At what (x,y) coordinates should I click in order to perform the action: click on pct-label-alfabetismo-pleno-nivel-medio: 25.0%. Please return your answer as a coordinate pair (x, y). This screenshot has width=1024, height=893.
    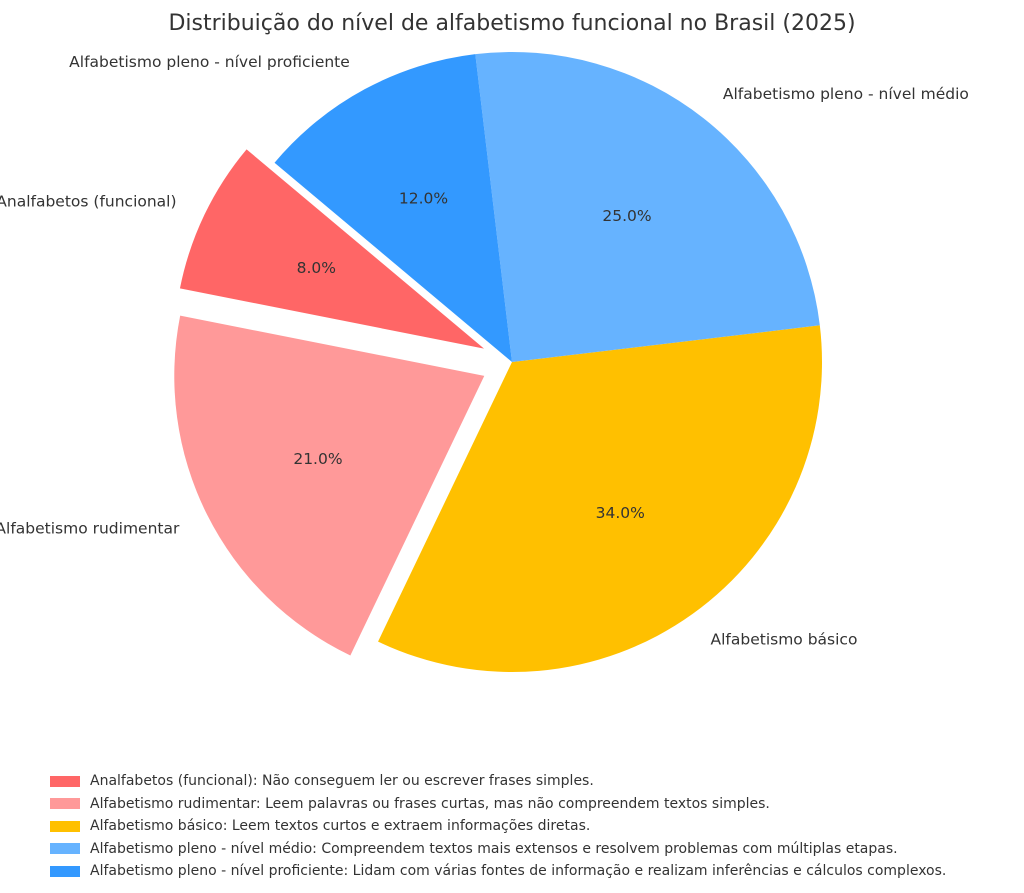
    Looking at the image, I should click on (626, 216).